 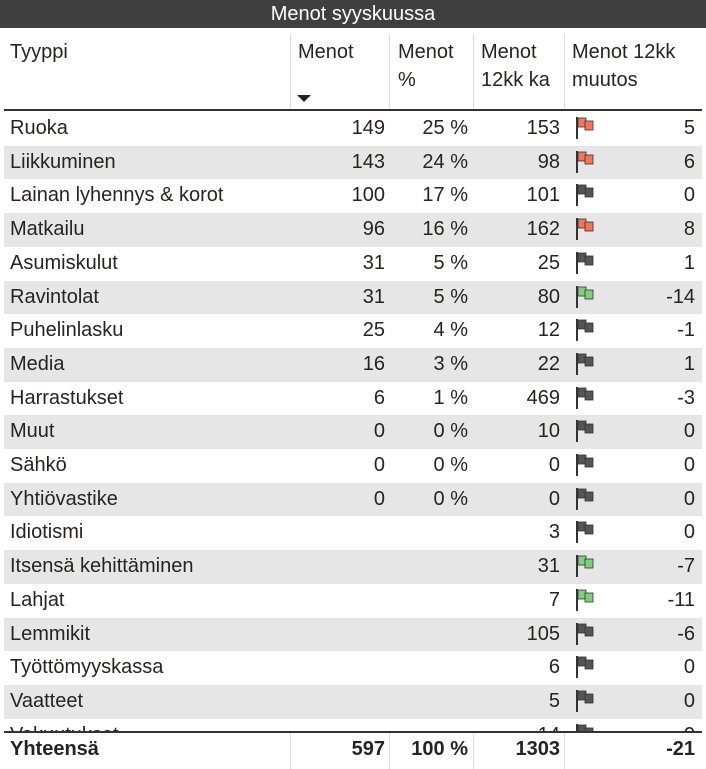 I want to click on header-cell: Menot 12kk muutos, so click(x=624, y=66).